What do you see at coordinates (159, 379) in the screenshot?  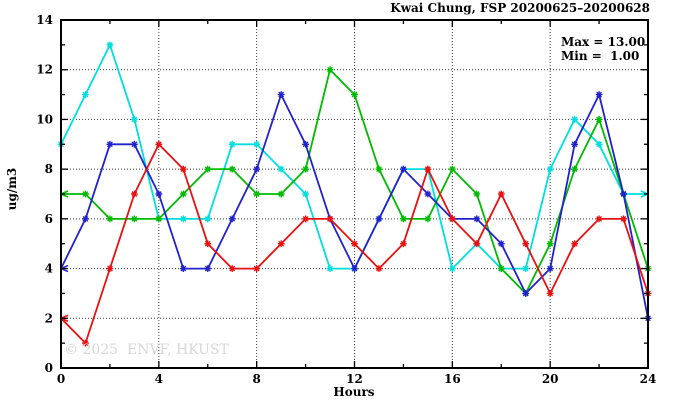 I see `x-tick-label: 4` at bounding box center [159, 379].